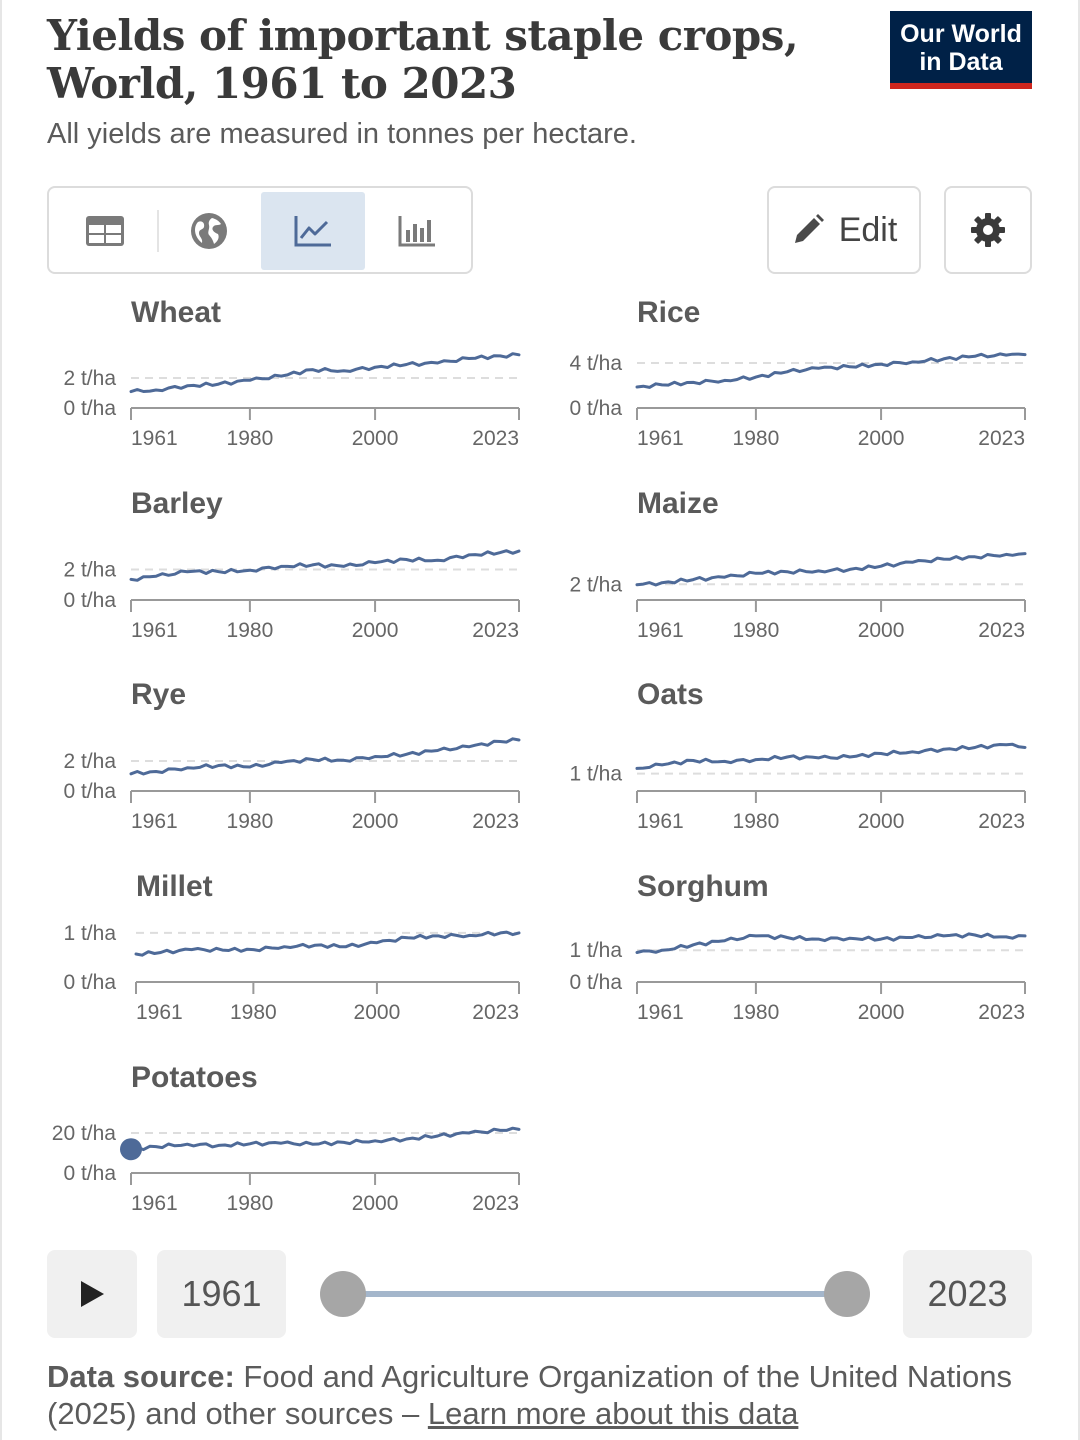 This screenshot has height=1440, width=1080. What do you see at coordinates (595, 408) in the screenshot?
I see `rice-ytick-label: 0 t/ha` at bounding box center [595, 408].